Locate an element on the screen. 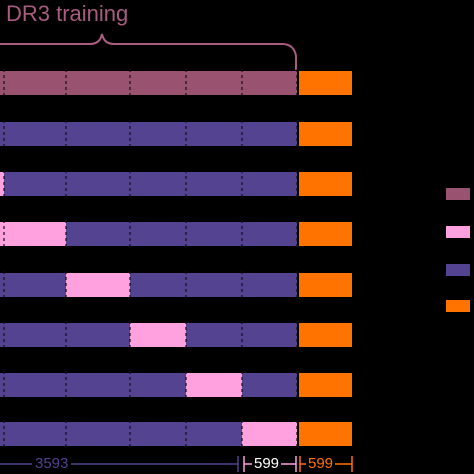  legend is located at coordinates (458, 250).